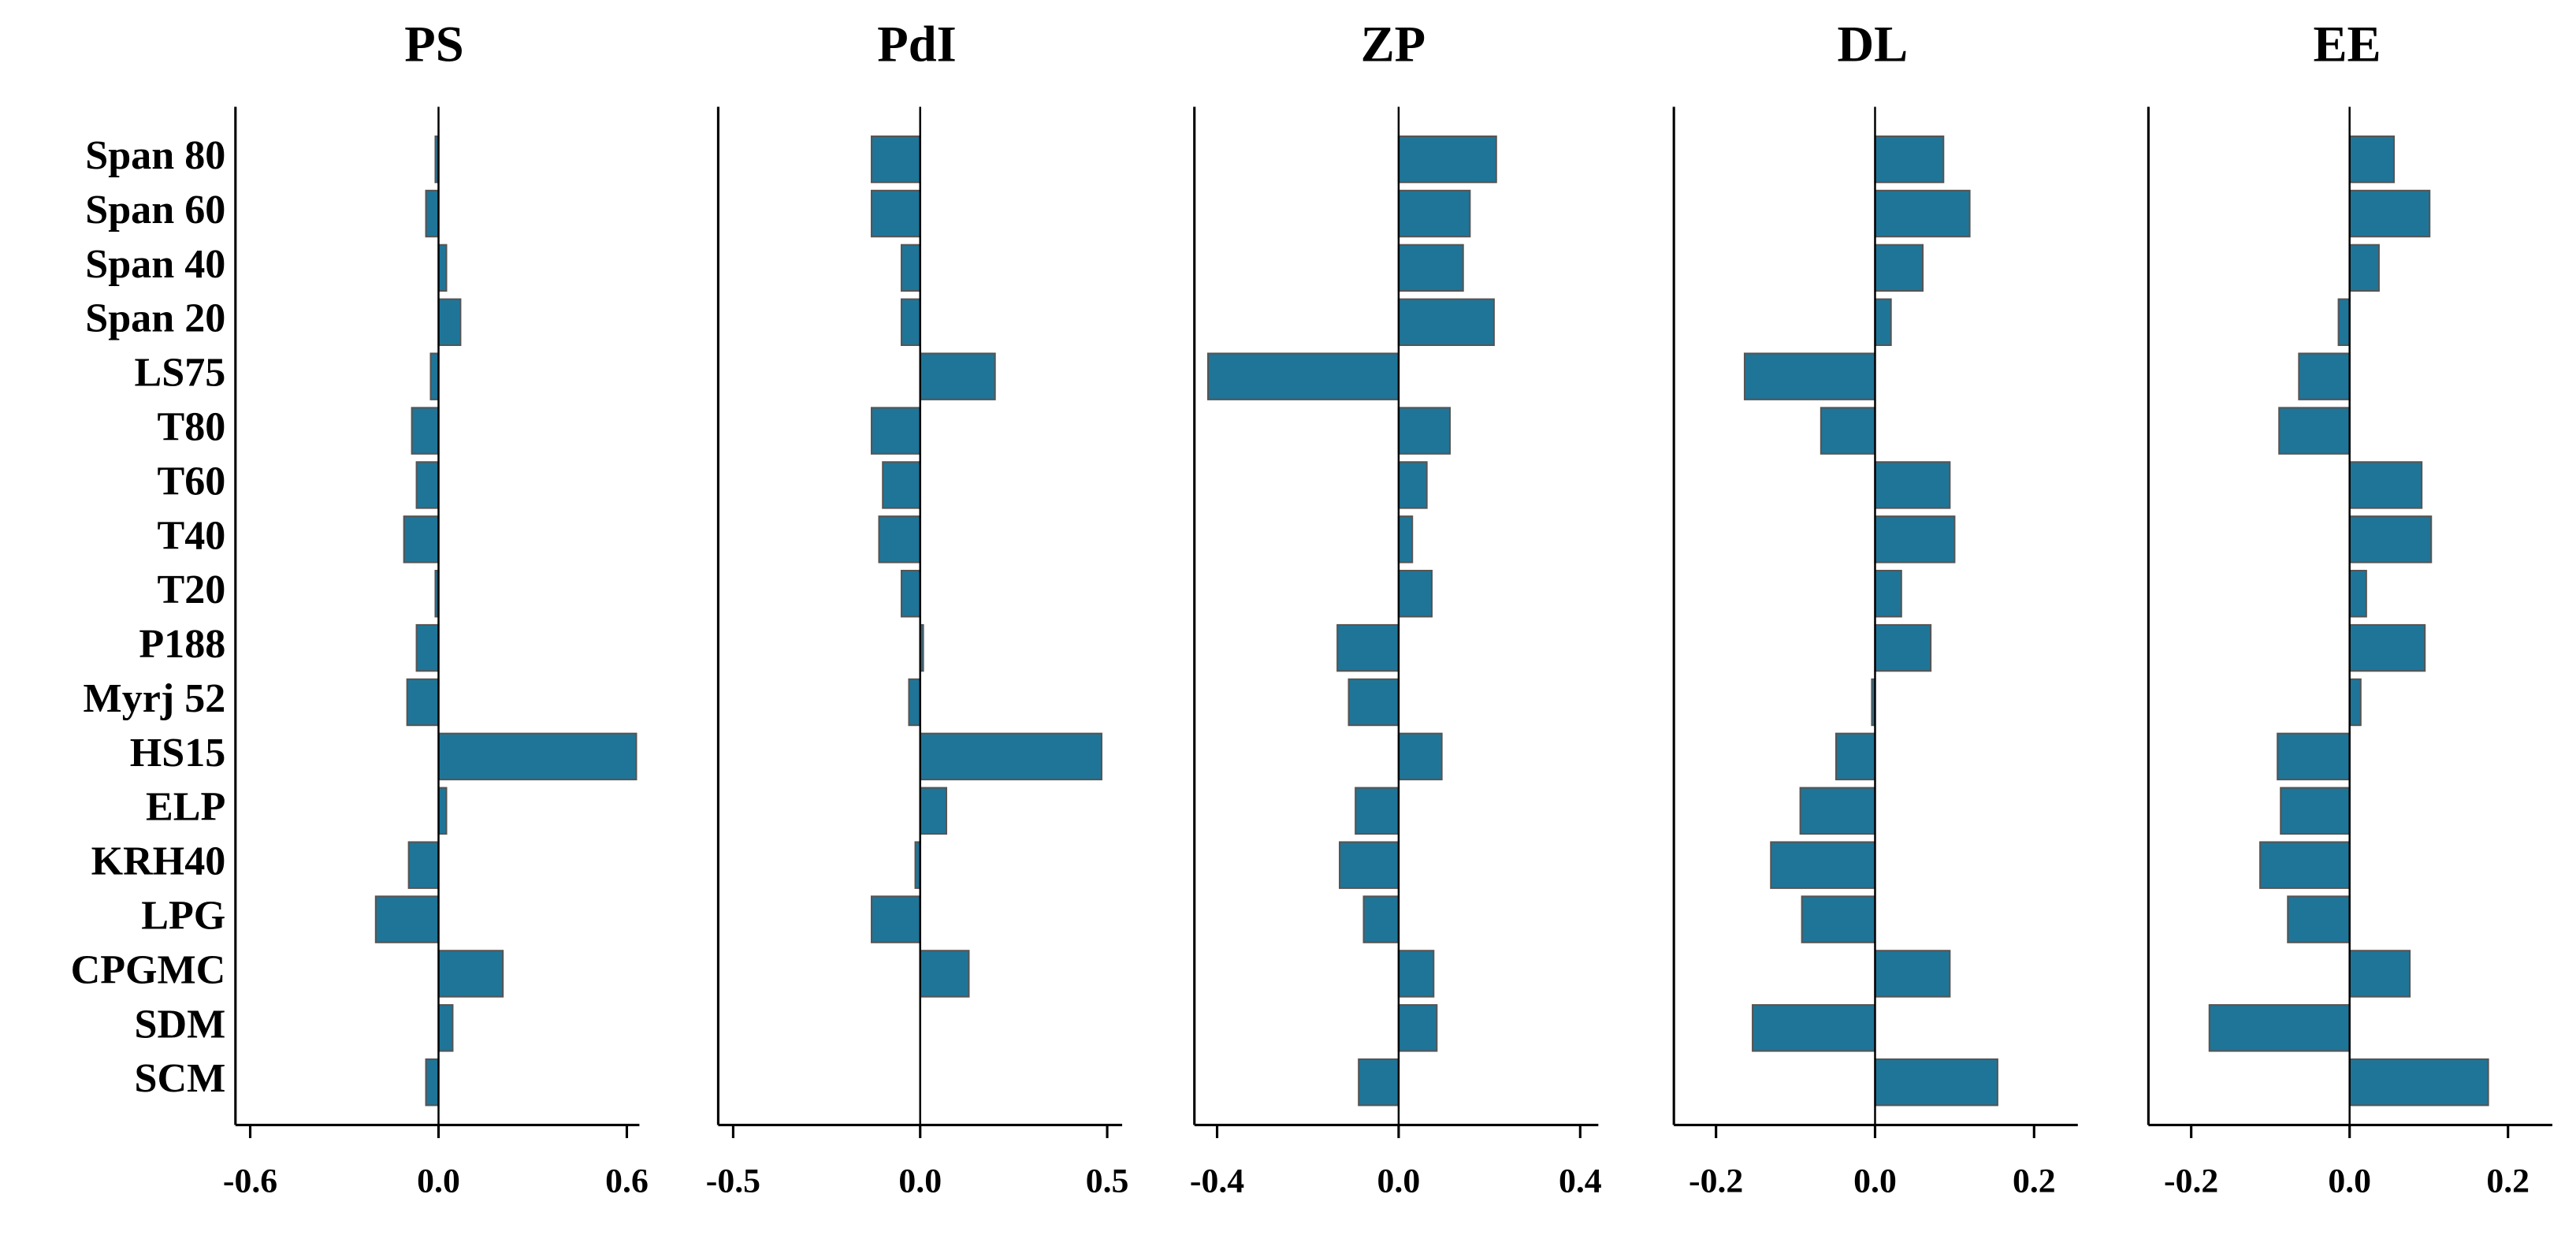  What do you see at coordinates (182, 644) in the screenshot?
I see `category-label: P188` at bounding box center [182, 644].